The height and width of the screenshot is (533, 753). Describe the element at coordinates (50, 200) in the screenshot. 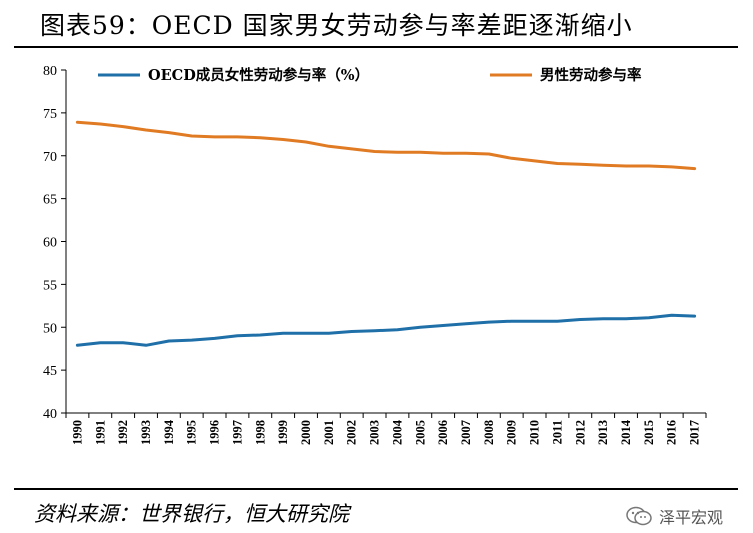

I see `y-tick-label: 65` at that location.